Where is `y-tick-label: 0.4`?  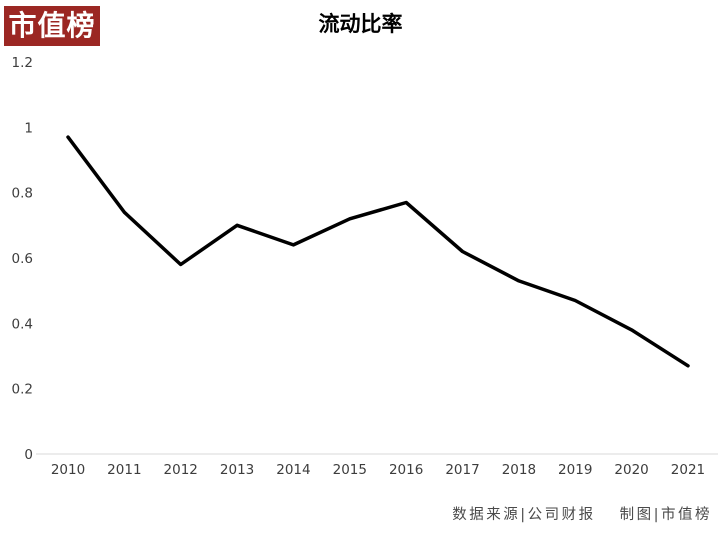 y-tick-label: 0.4 is located at coordinates (22, 324).